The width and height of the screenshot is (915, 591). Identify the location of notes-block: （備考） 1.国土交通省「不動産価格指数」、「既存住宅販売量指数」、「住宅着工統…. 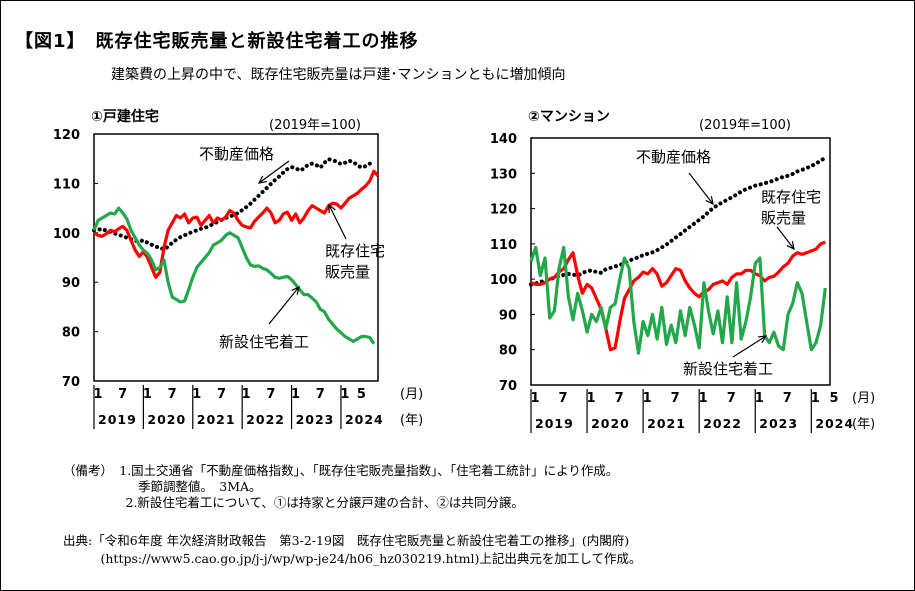
(340, 487).